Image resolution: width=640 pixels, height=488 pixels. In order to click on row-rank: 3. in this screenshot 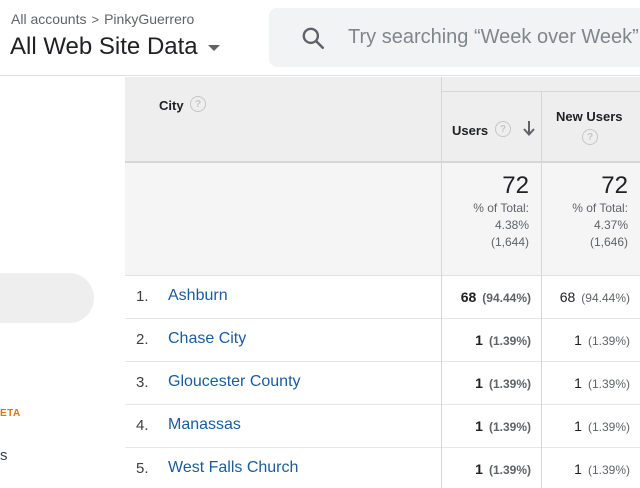, I will do `click(142, 382)`.